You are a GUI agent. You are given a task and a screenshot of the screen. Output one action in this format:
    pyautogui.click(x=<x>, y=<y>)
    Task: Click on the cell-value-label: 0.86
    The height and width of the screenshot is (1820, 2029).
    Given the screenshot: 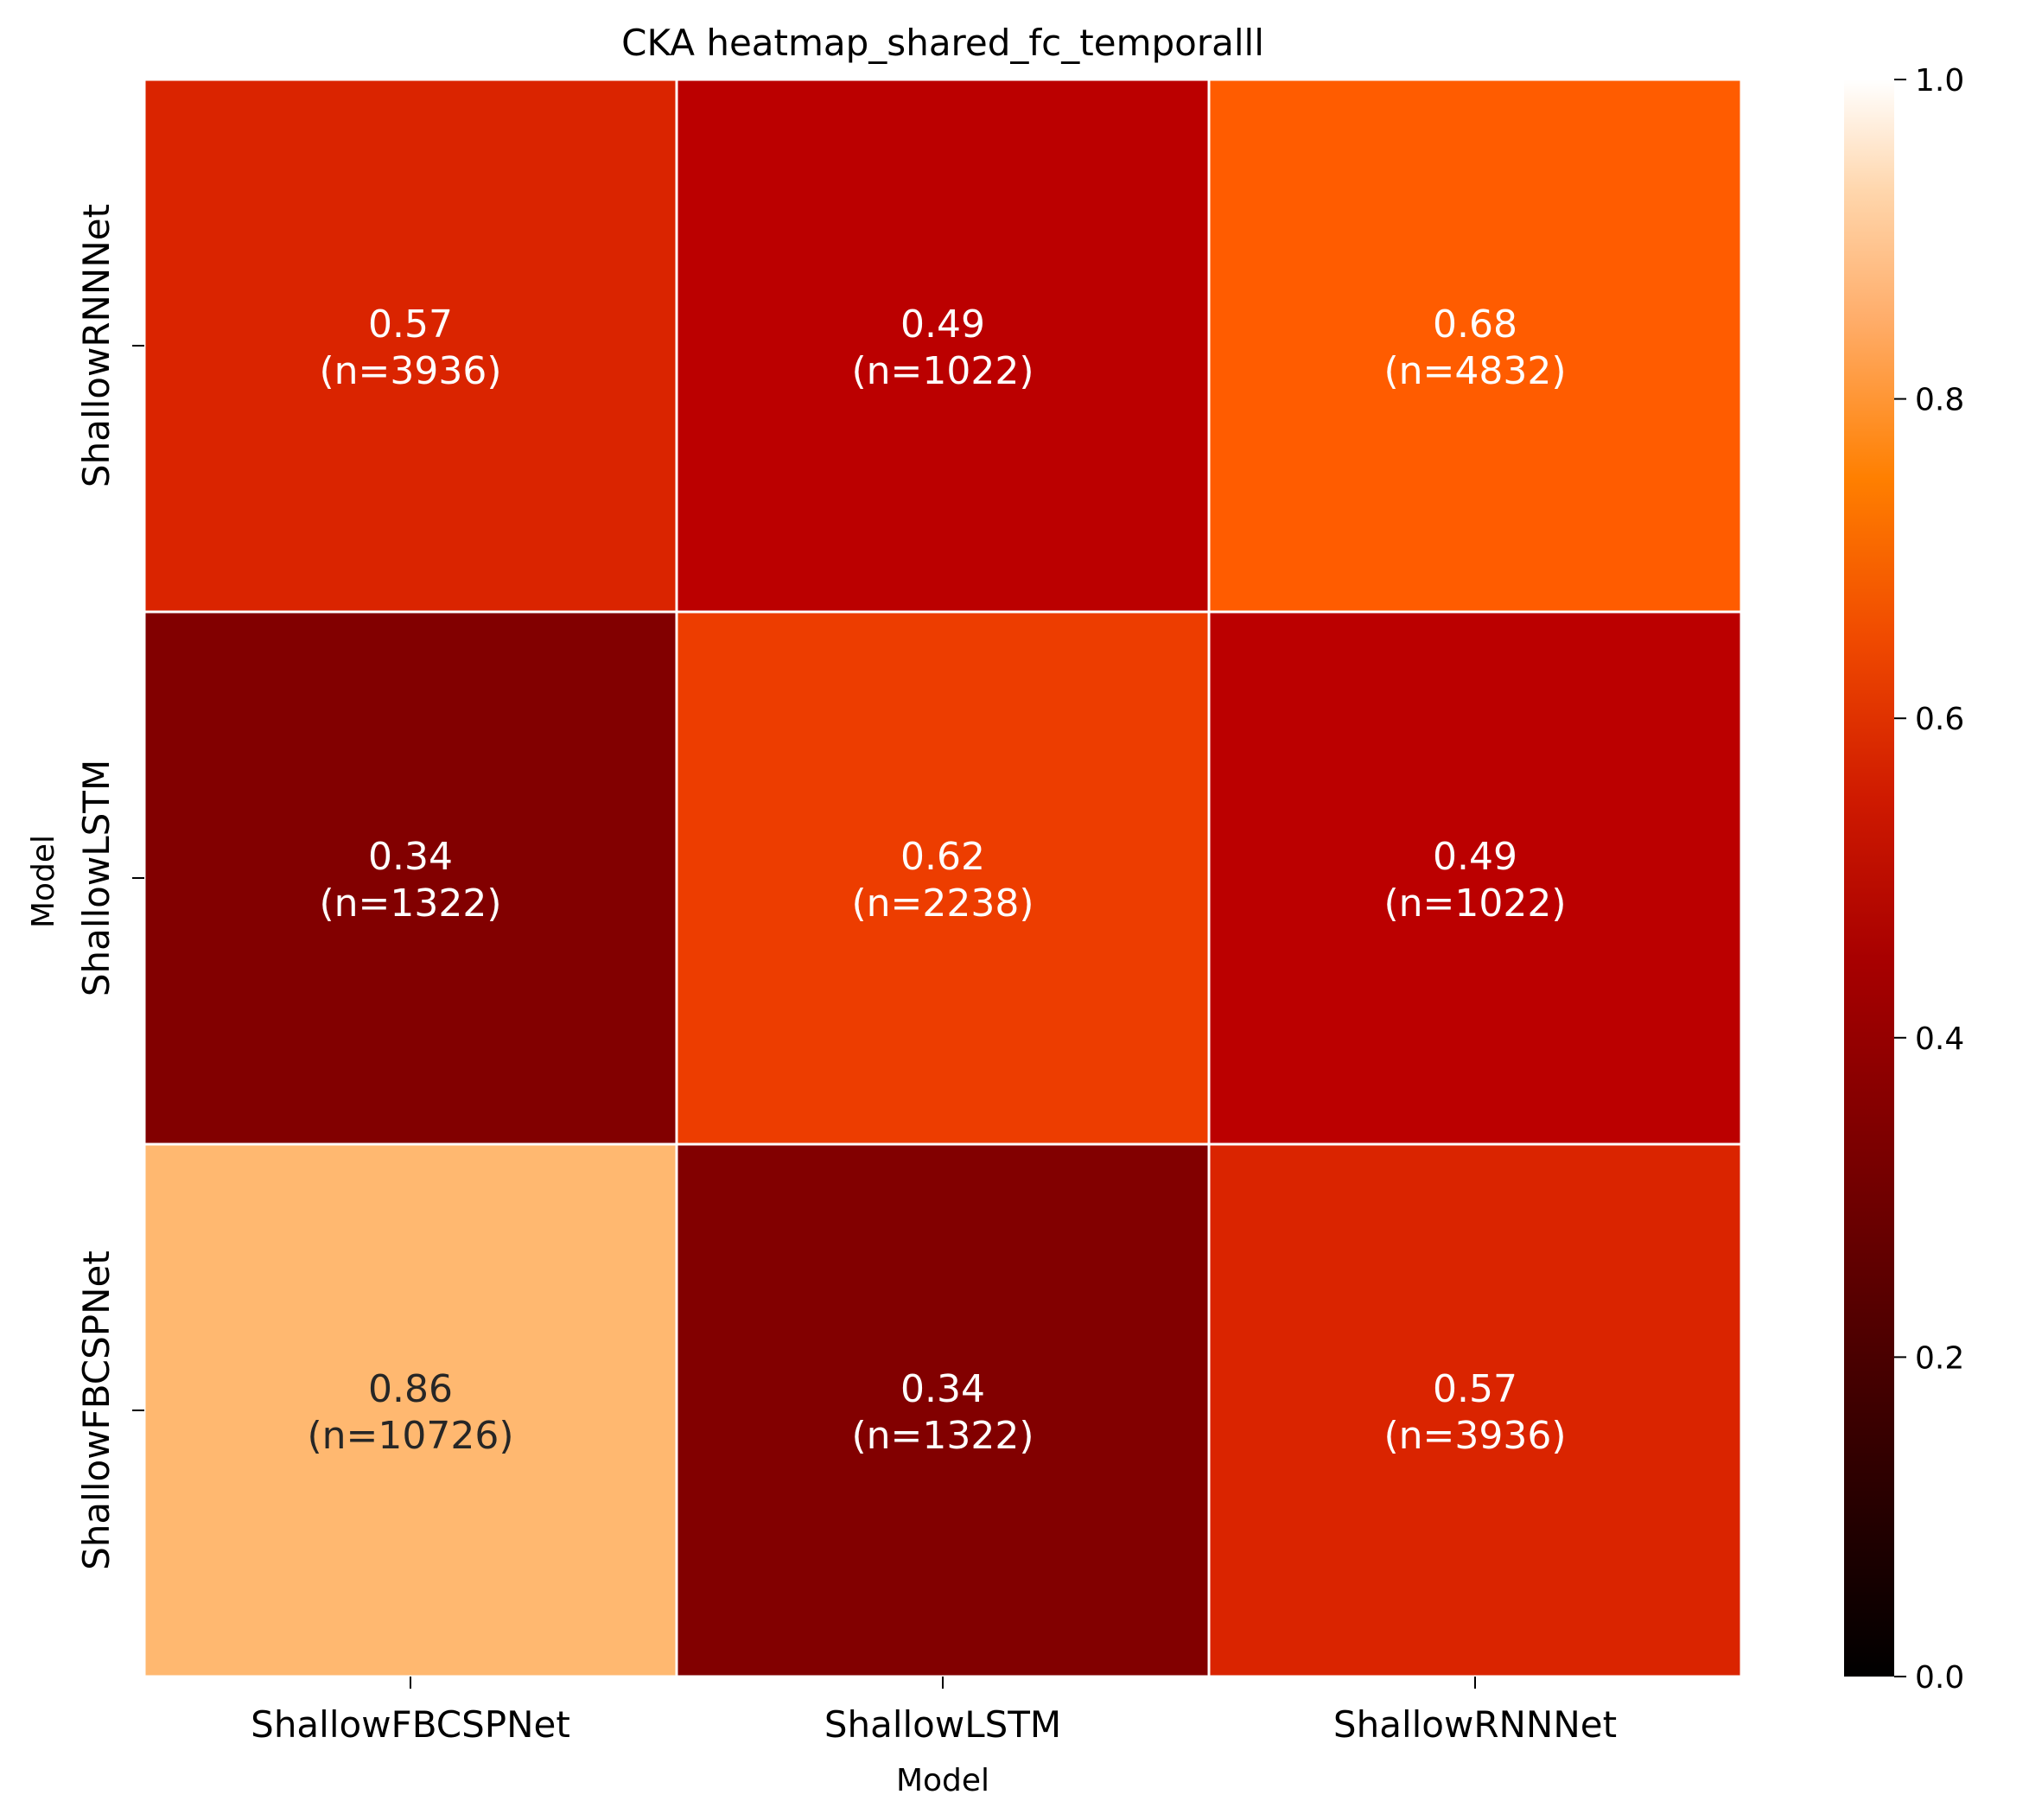 What is the action you would take?
    pyautogui.click(x=411, y=1389)
    